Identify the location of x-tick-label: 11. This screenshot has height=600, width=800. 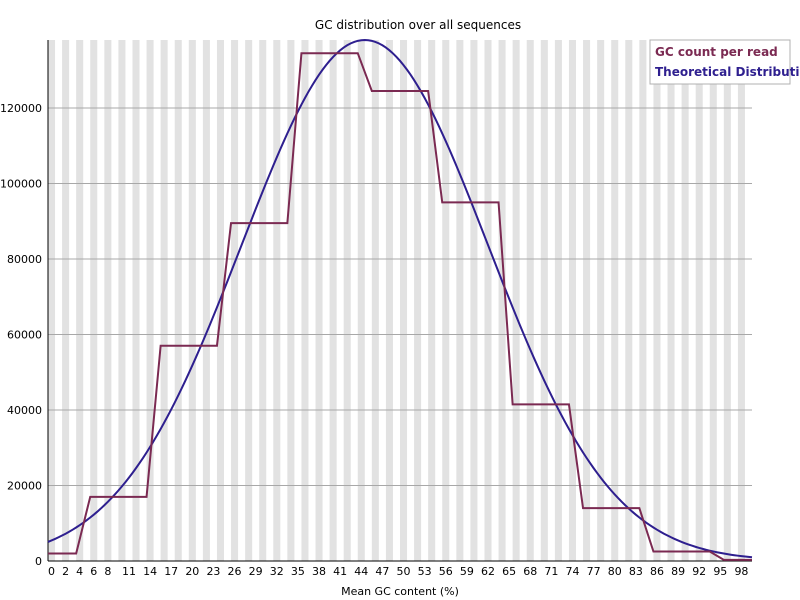
(129, 571).